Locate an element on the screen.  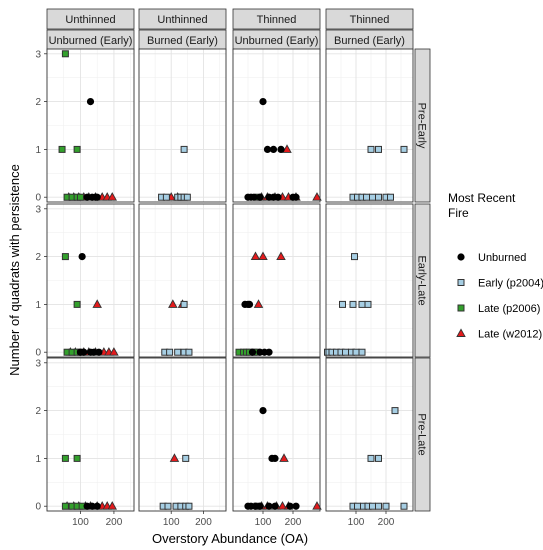
facet-strip-top-label: Unthinned is located at coordinates (90, 20).